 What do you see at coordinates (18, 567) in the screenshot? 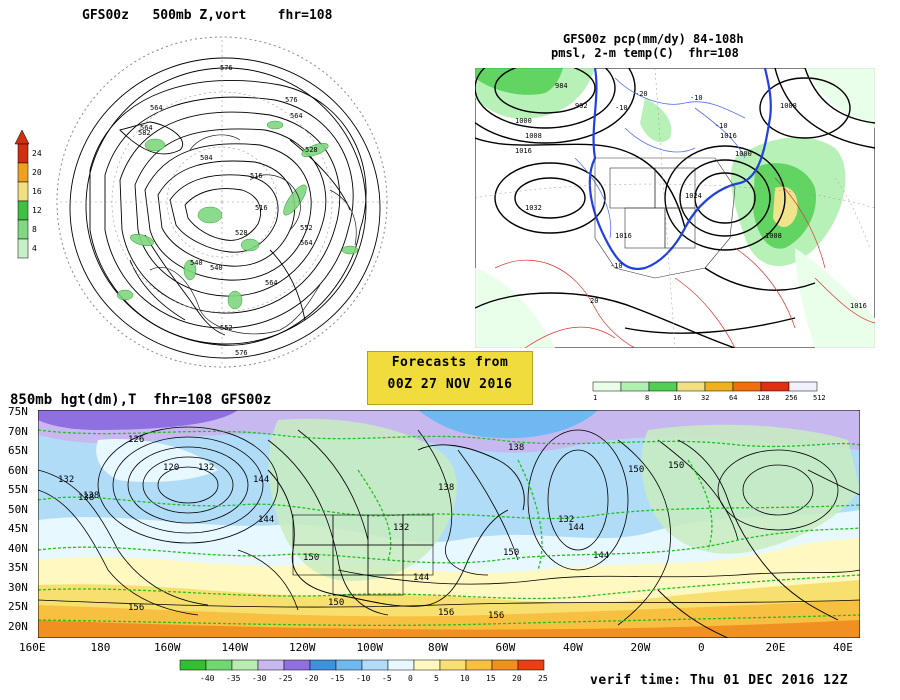
I see `lat-label: 35N` at bounding box center [18, 567].